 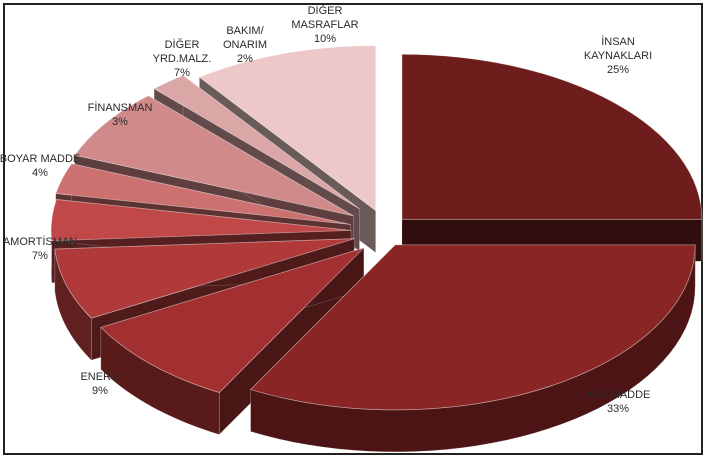 What do you see at coordinates (618, 55) in the screenshot?
I see `slice-label-0: İNSAN KAYNAKLARI 25%` at bounding box center [618, 55].